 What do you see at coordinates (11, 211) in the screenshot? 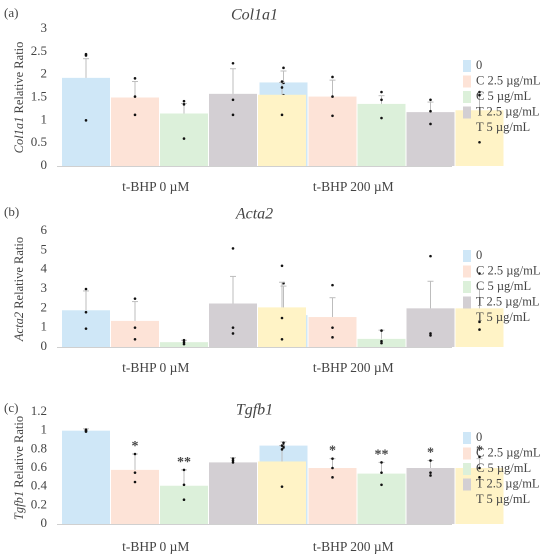
I see `panel-tag: (b)` at bounding box center [11, 211].